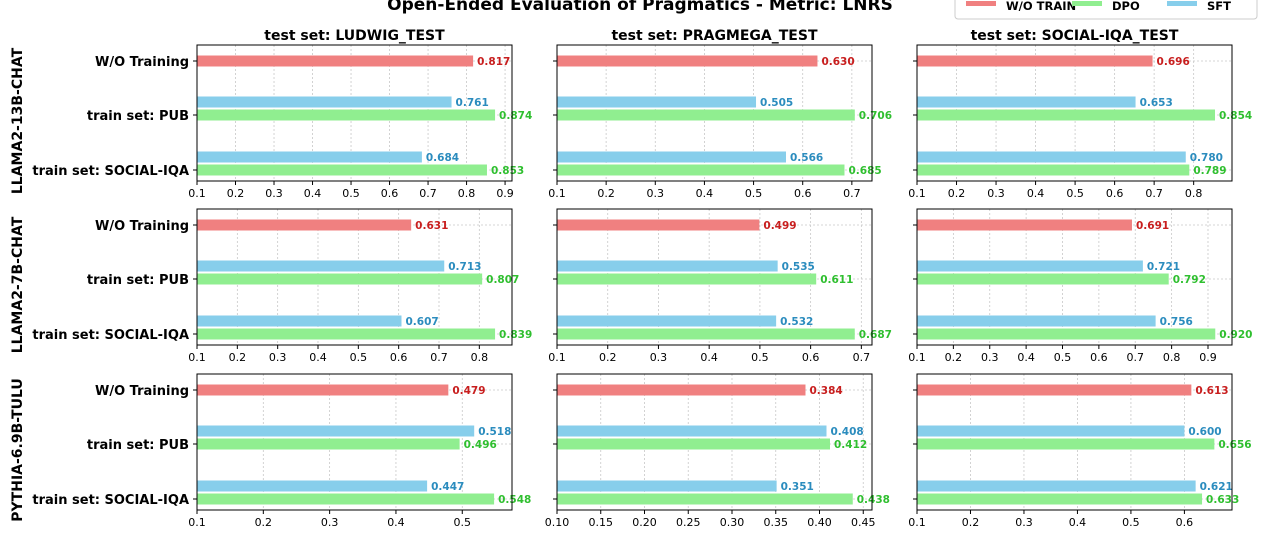 Image resolution: width=1261 pixels, height=536 pixels. What do you see at coordinates (798, 267) in the screenshot?
I see `bar-sft-pub-label: 0.535` at bounding box center [798, 267].